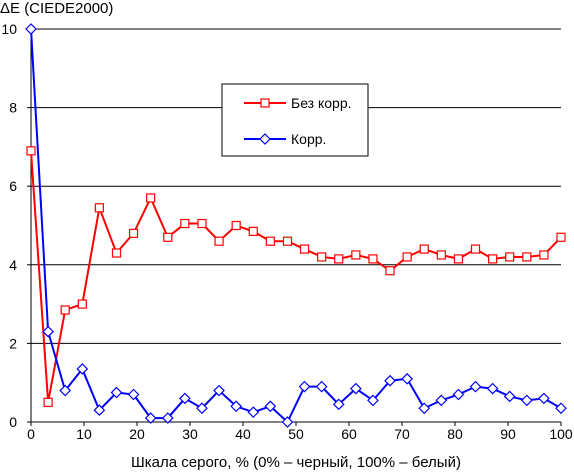 Image resolution: width=574 pixels, height=472 pixels. What do you see at coordinates (56, 8) in the screenshot?
I see `y-axis-title: ΔE (CIEDE2000)` at bounding box center [56, 8].